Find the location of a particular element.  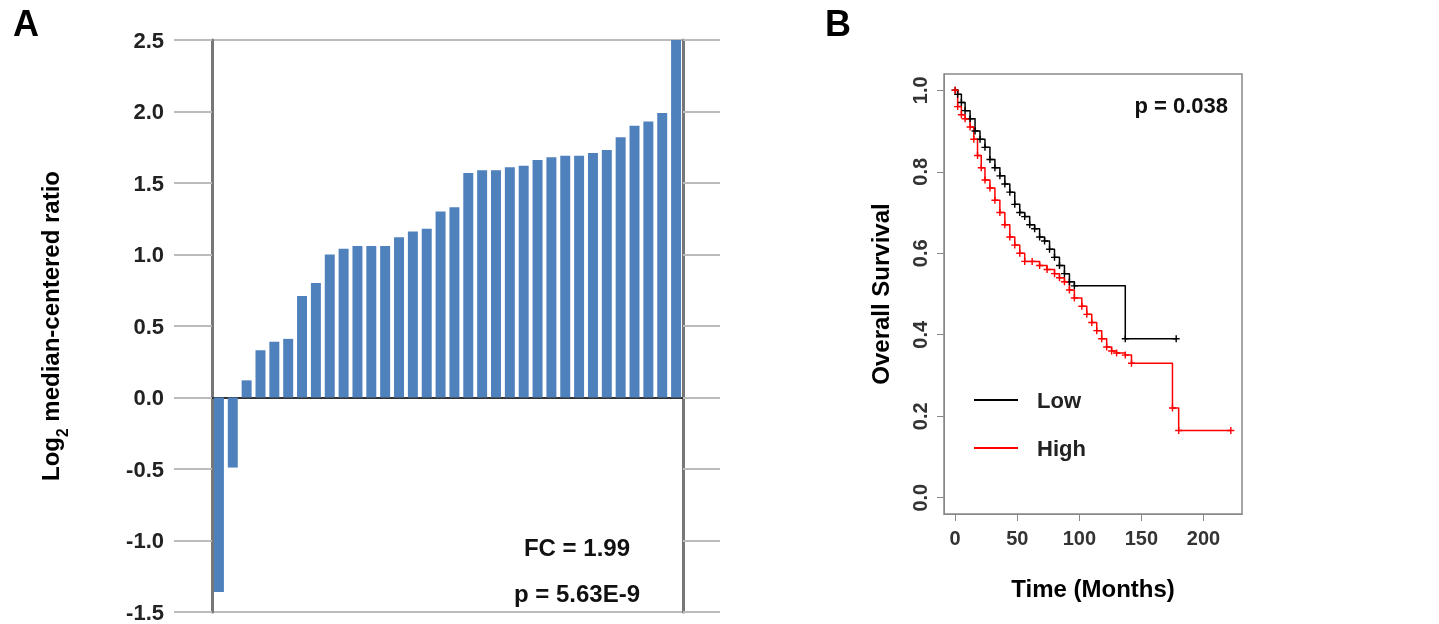

y-axis-title: Log2 median-centered ratio is located at coordinates (53, 326).